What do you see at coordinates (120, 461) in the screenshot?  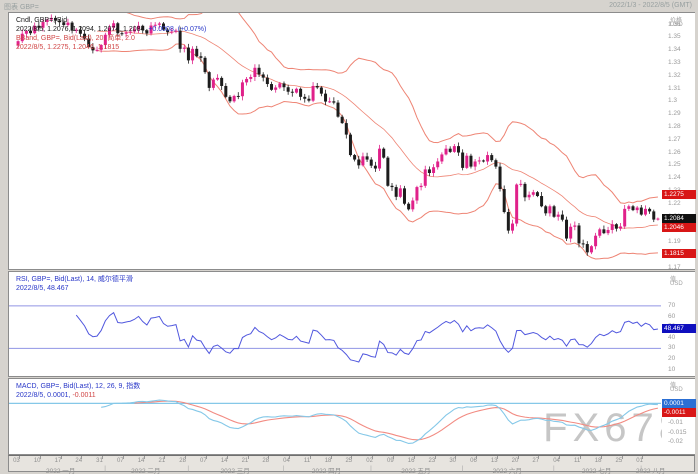 I see `date-tick-label: 07` at bounding box center [120, 461].